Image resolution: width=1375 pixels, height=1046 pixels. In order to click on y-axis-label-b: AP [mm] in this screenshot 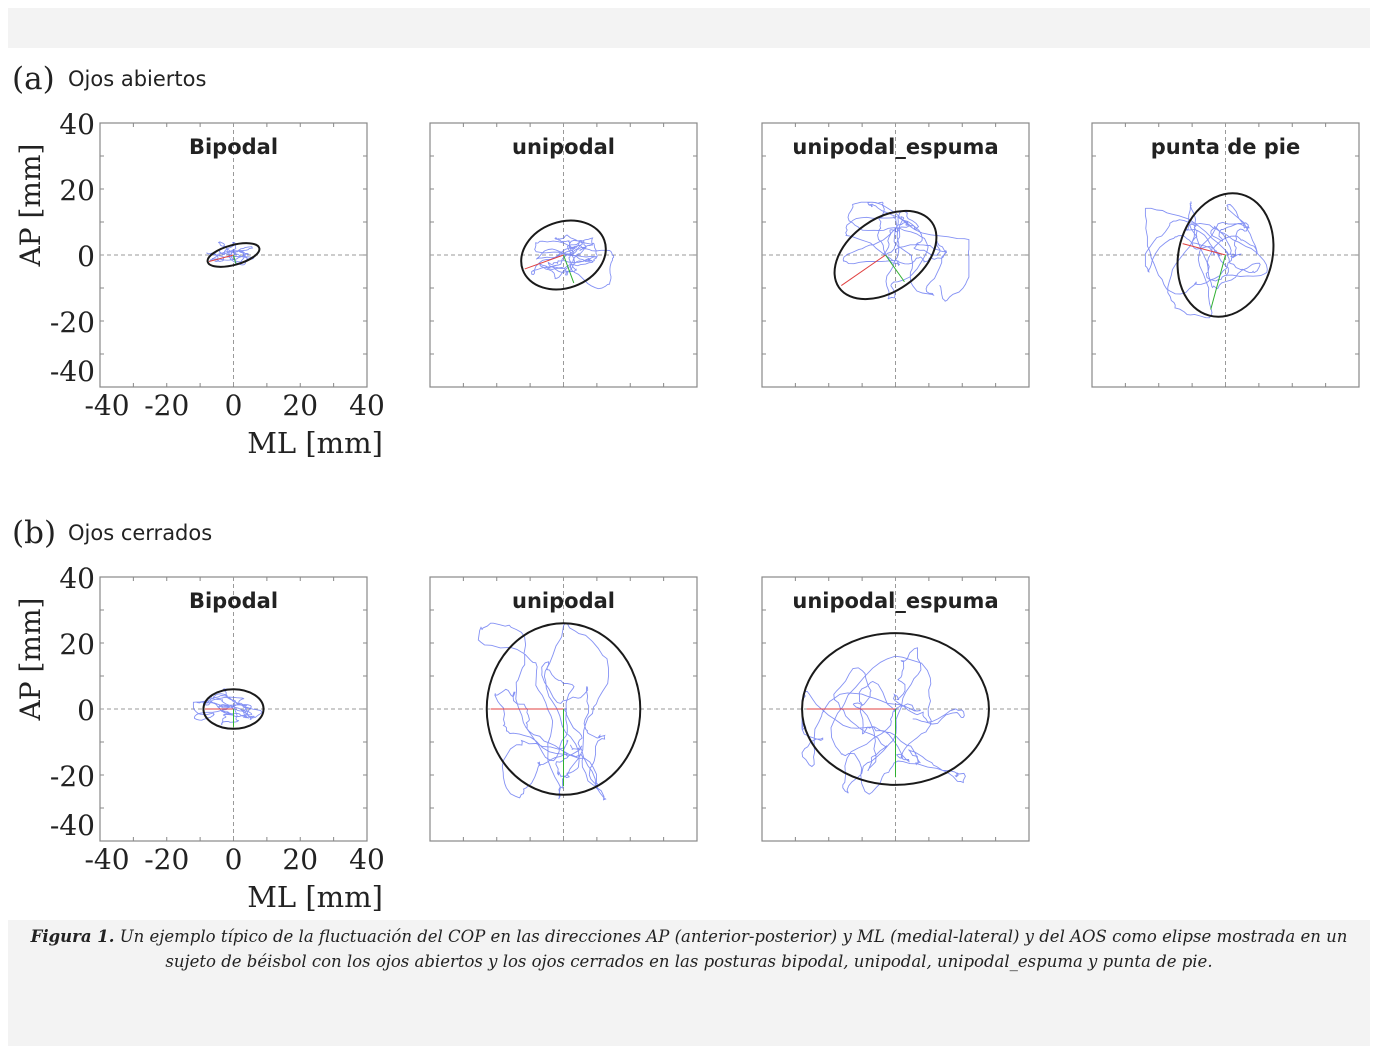, I will do `click(30, 660)`.